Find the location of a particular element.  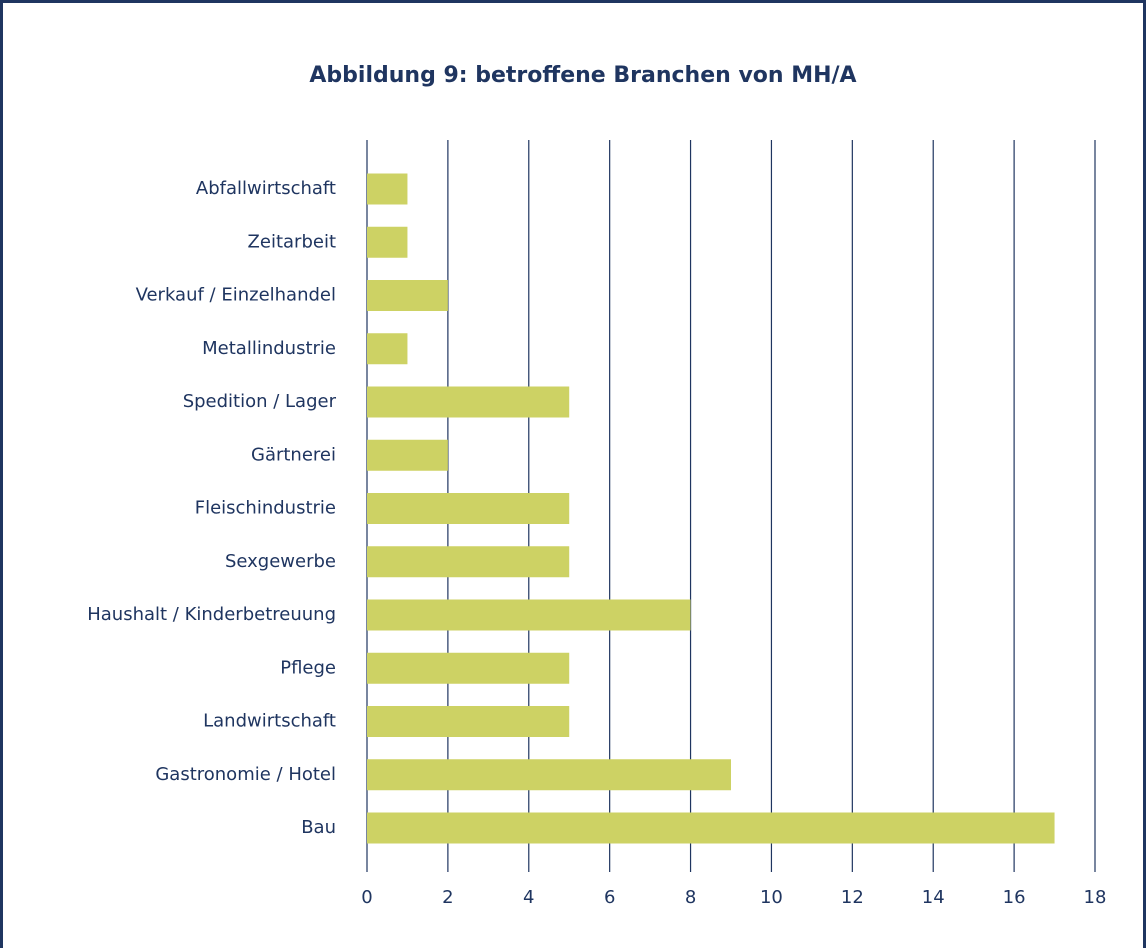

x-tick-label: 4 is located at coordinates (528, 897).